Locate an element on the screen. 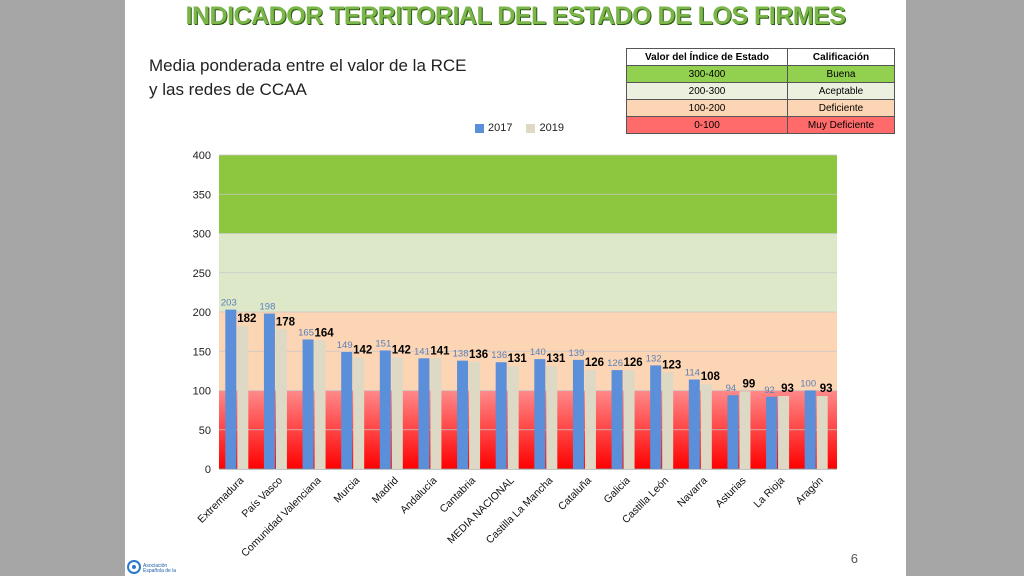  x-tick-label: Cataluña is located at coordinates (575, 494).